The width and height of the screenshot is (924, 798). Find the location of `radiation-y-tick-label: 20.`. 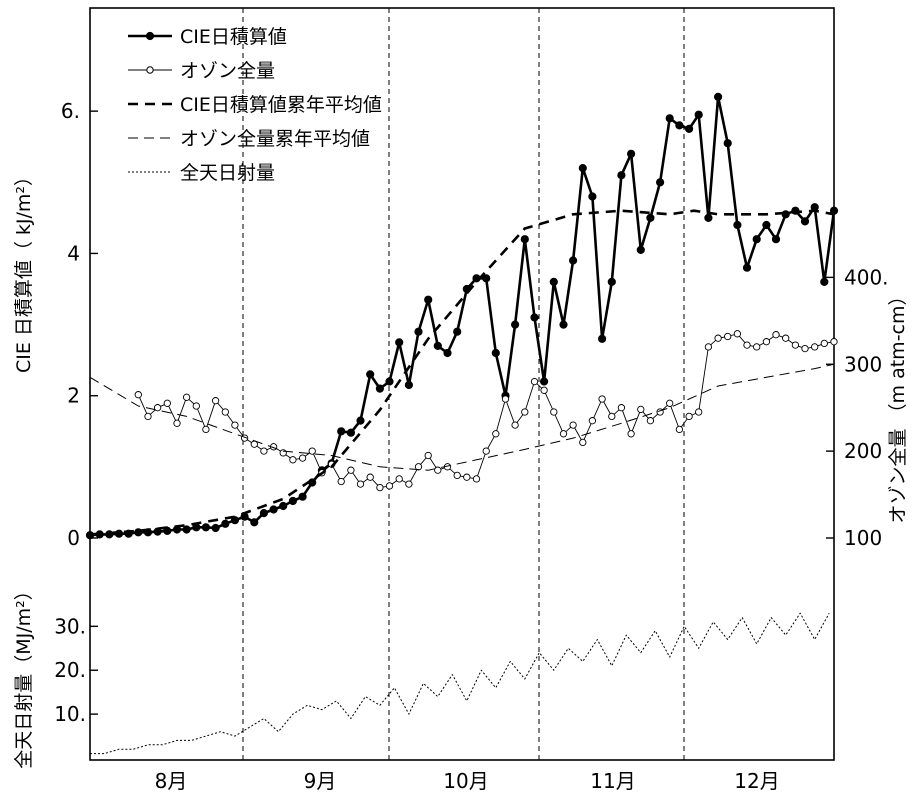

radiation-y-tick-label: 20. is located at coordinates (70, 670).